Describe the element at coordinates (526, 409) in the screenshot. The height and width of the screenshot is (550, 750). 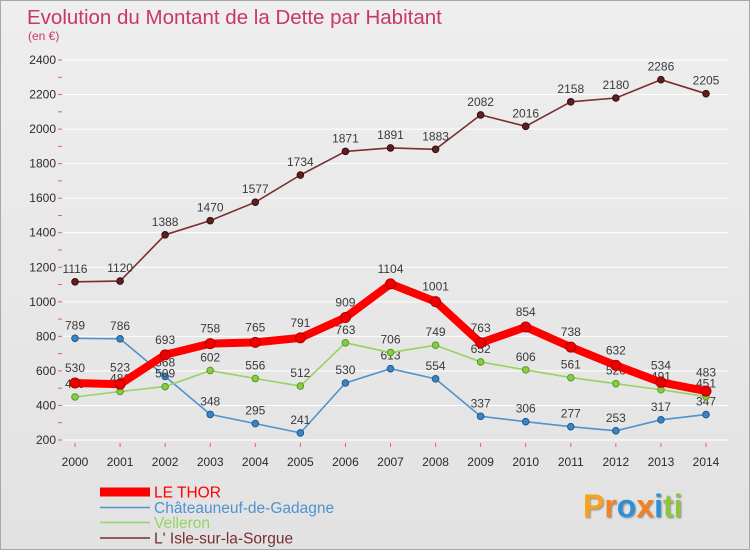
I see `value-label-chateauneuf-de-gadagne-2010: 306` at that location.